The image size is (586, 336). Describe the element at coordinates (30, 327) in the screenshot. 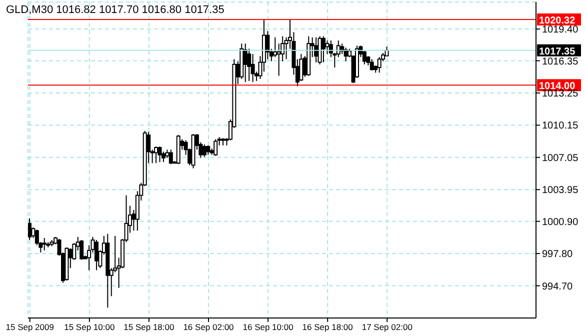

I see `x-tick-label: 15 Sep 2009` at that location.